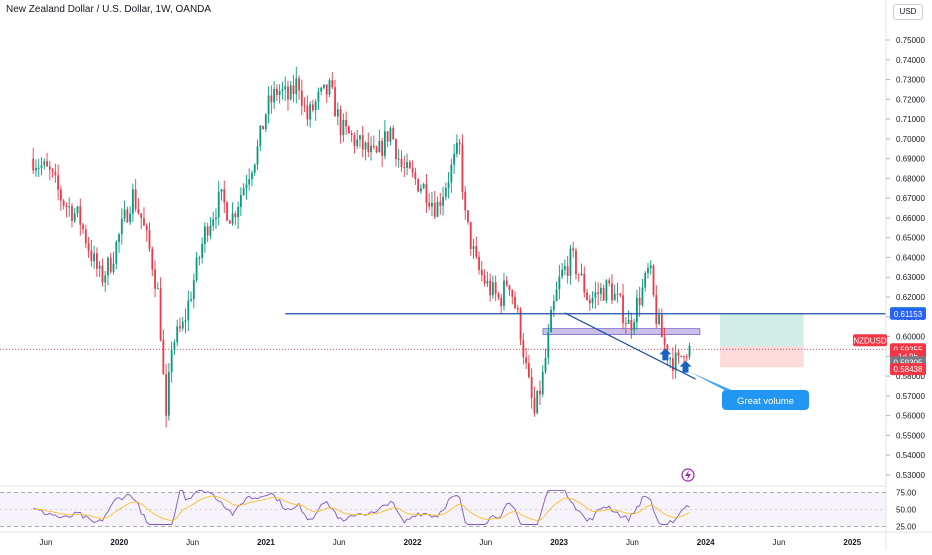 This screenshot has width=932, height=555. I want to click on price-tick-label: 0.74000, so click(910, 60).